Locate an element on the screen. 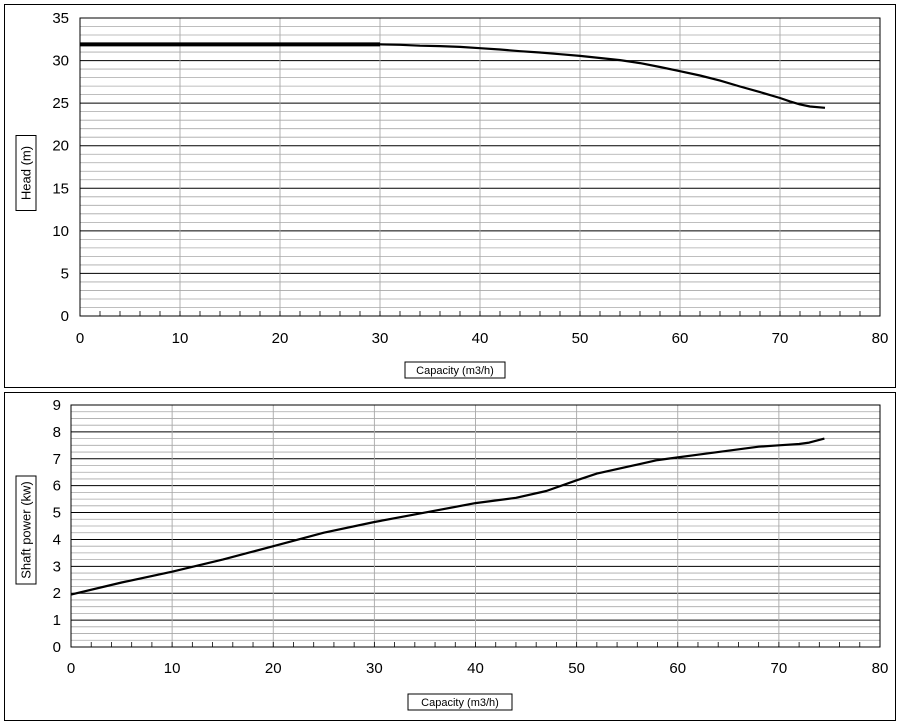 Image resolution: width=902 pixels, height=725 pixels. y-tick-label: 7 is located at coordinates (57, 459).